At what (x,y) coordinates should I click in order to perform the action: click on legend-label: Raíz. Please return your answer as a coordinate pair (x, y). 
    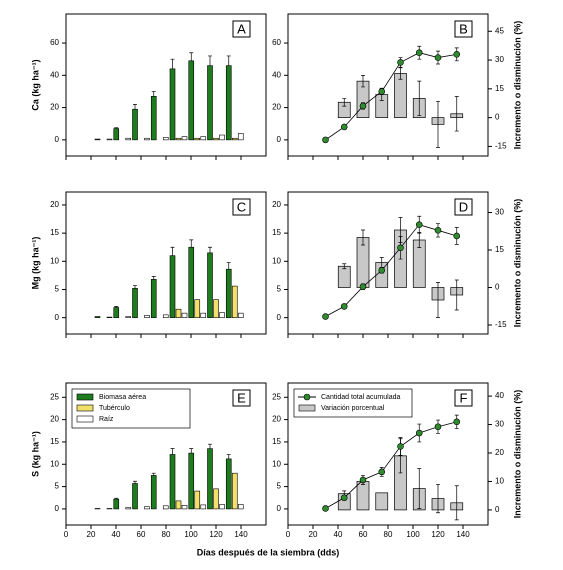
    Looking at the image, I should click on (106, 419).